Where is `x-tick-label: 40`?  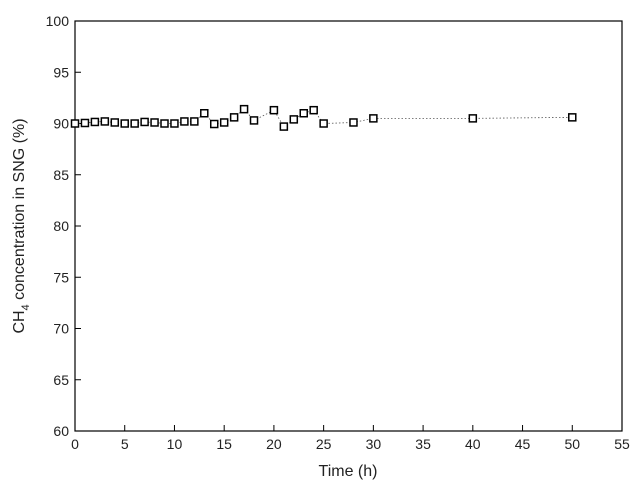 x-tick-label: 40 is located at coordinates (473, 444).